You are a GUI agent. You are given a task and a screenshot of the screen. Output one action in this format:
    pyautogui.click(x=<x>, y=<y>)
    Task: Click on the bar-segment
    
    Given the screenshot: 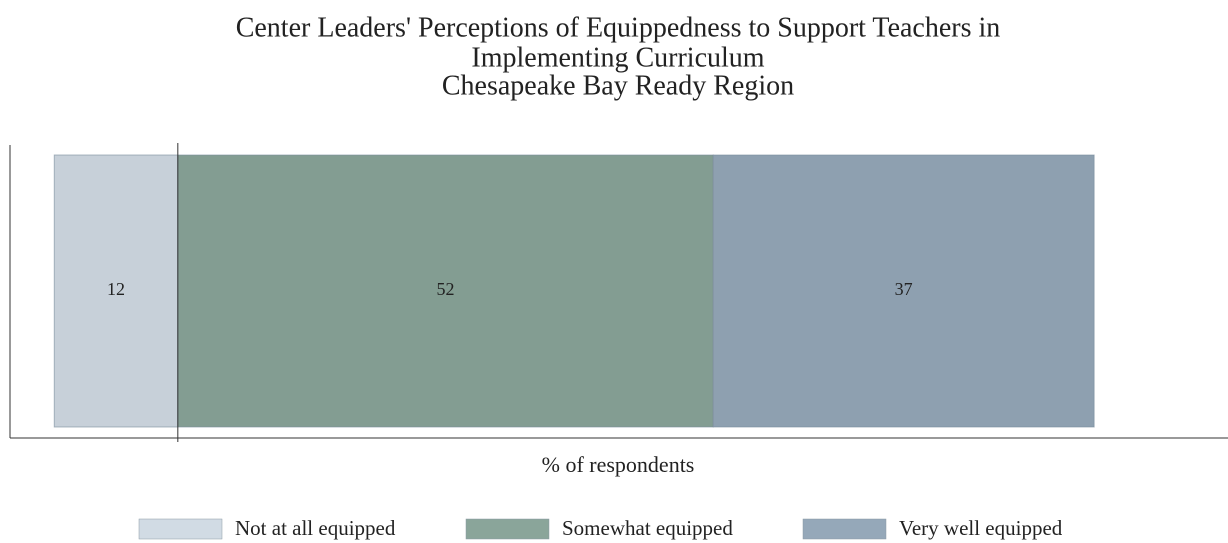 What is the action you would take?
    pyautogui.click(x=116, y=291)
    